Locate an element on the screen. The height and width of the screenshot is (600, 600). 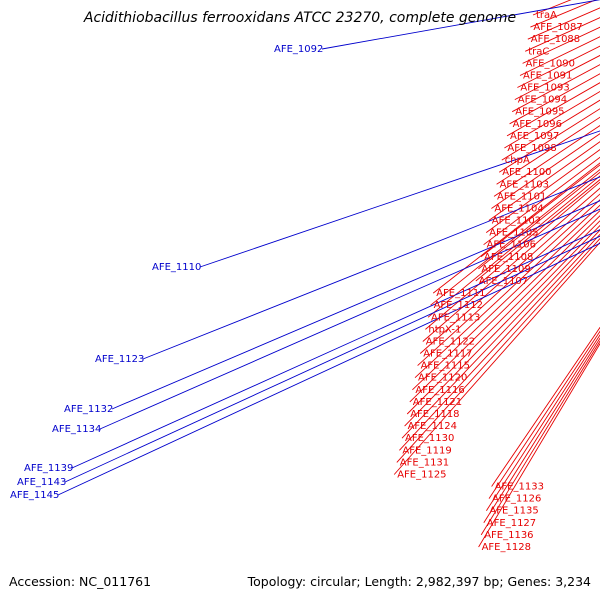
gene-label-right: AFE_1103 is located at coordinates (524, 184).